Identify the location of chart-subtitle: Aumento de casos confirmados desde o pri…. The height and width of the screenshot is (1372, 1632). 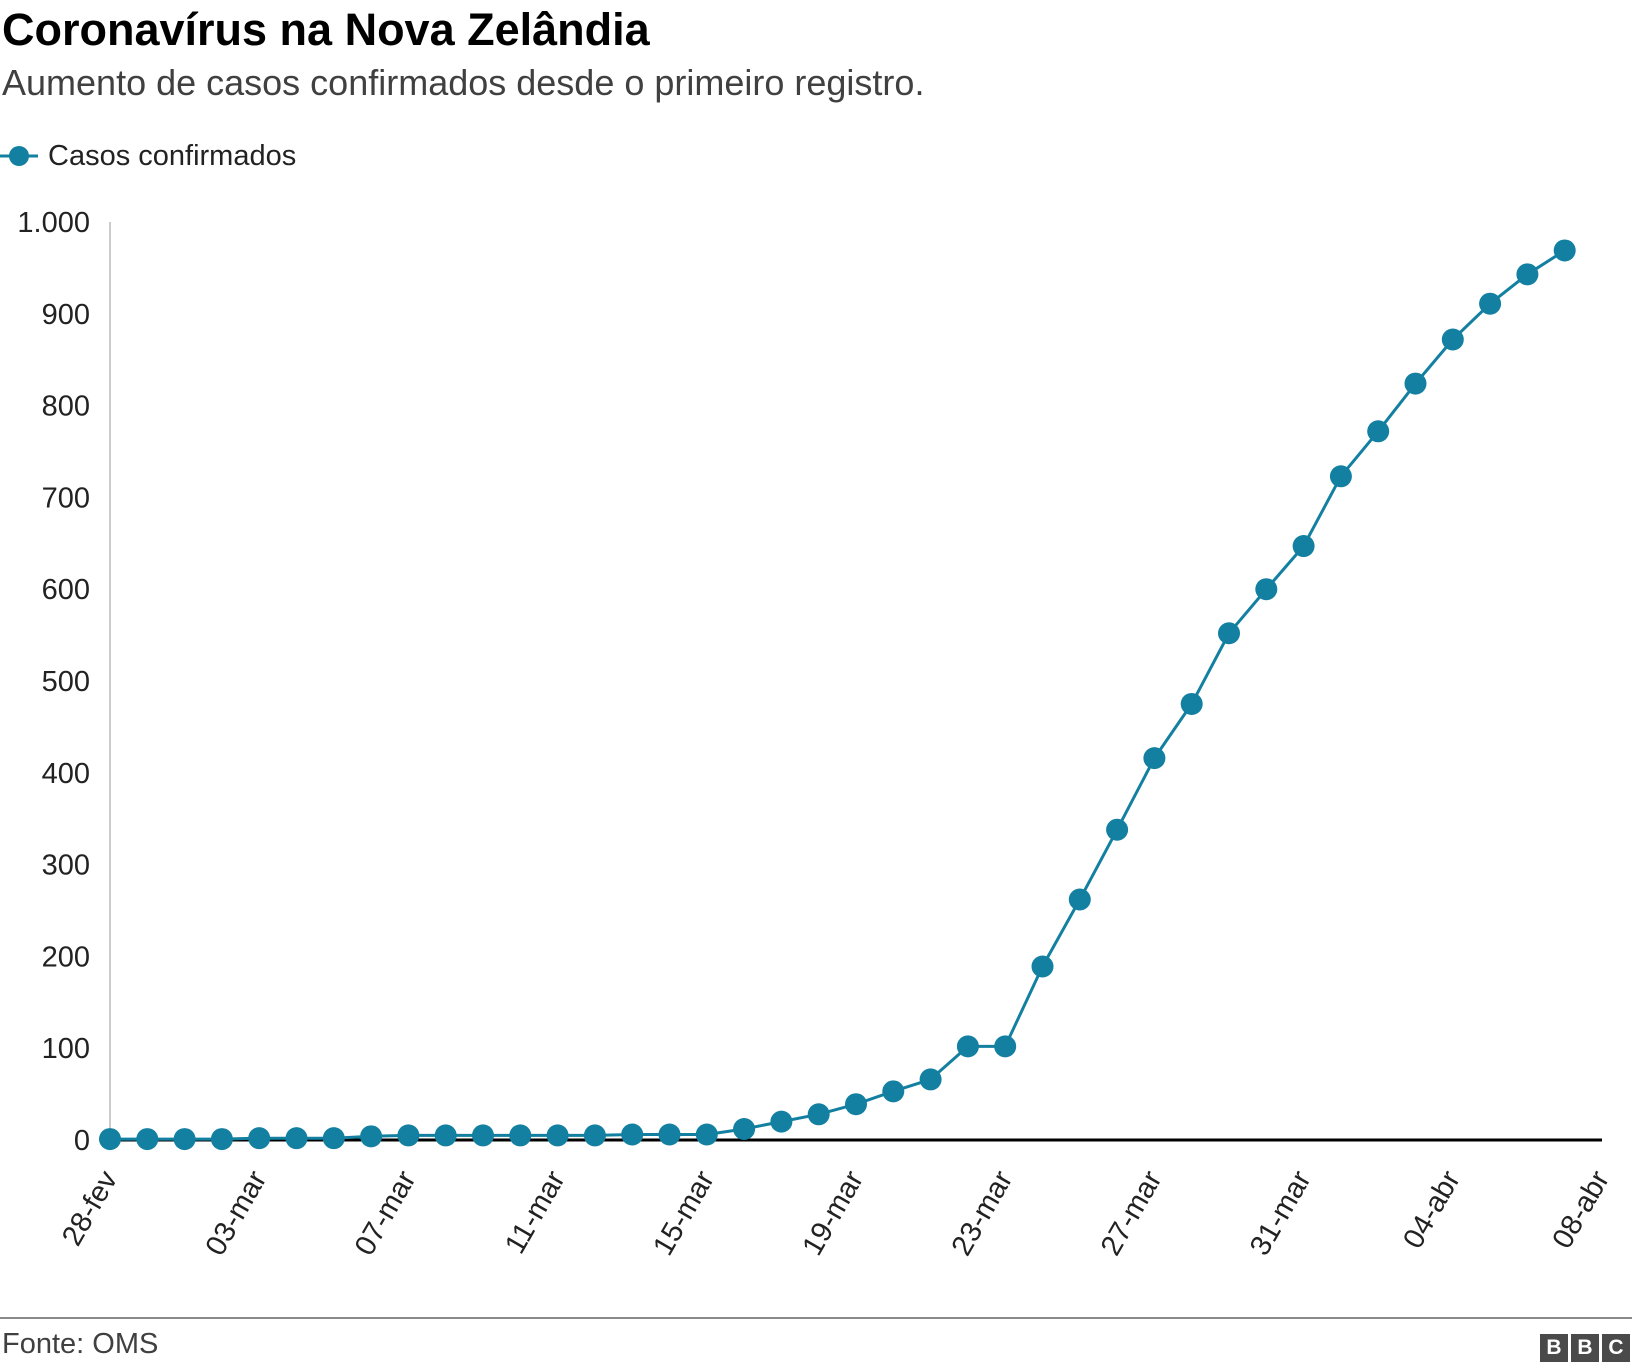
(463, 82).